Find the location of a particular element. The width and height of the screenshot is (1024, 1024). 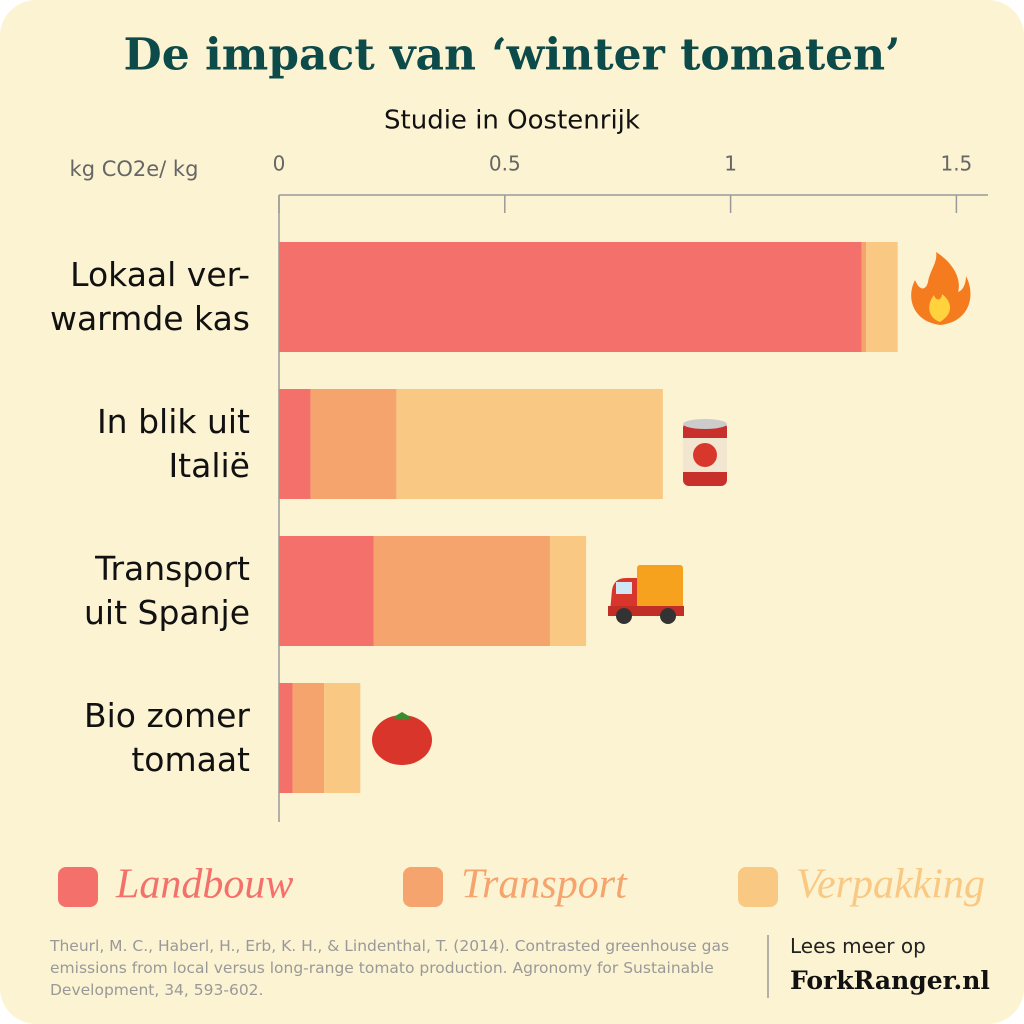

truck-icon is located at coordinates (646, 594).